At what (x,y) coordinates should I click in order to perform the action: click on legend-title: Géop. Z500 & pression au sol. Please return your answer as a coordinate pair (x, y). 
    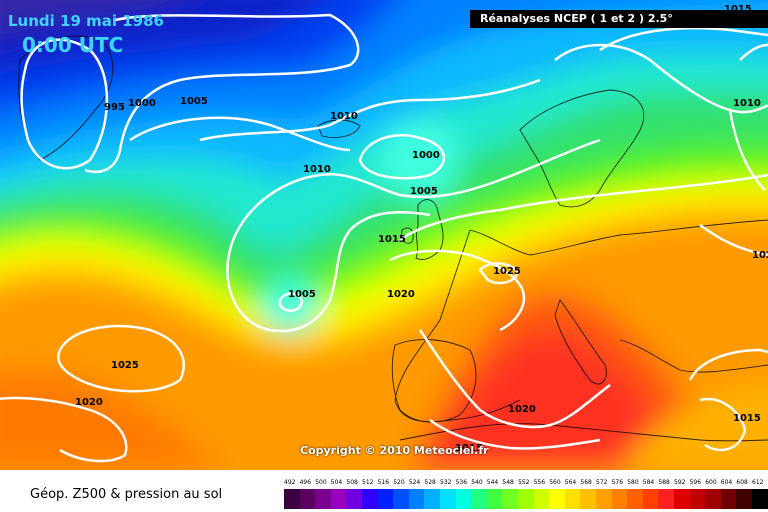
    Looking at the image, I should click on (126, 494).